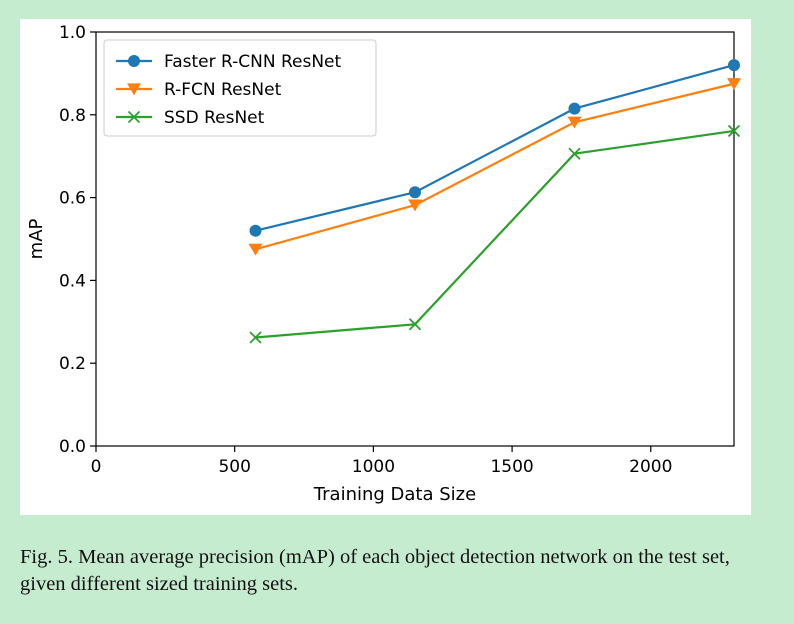 Image resolution: width=794 pixels, height=624 pixels. What do you see at coordinates (72, 281) in the screenshot?
I see `y-tick-label: 0.4` at bounding box center [72, 281].